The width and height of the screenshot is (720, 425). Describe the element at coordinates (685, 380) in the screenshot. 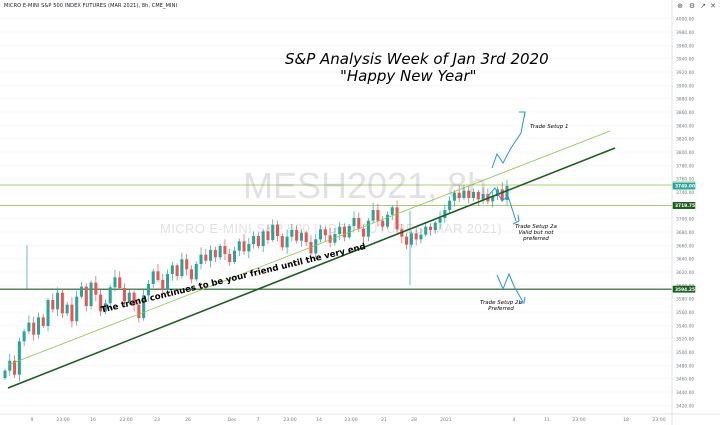

I see `y-tick-label: 3460.00` at that location.